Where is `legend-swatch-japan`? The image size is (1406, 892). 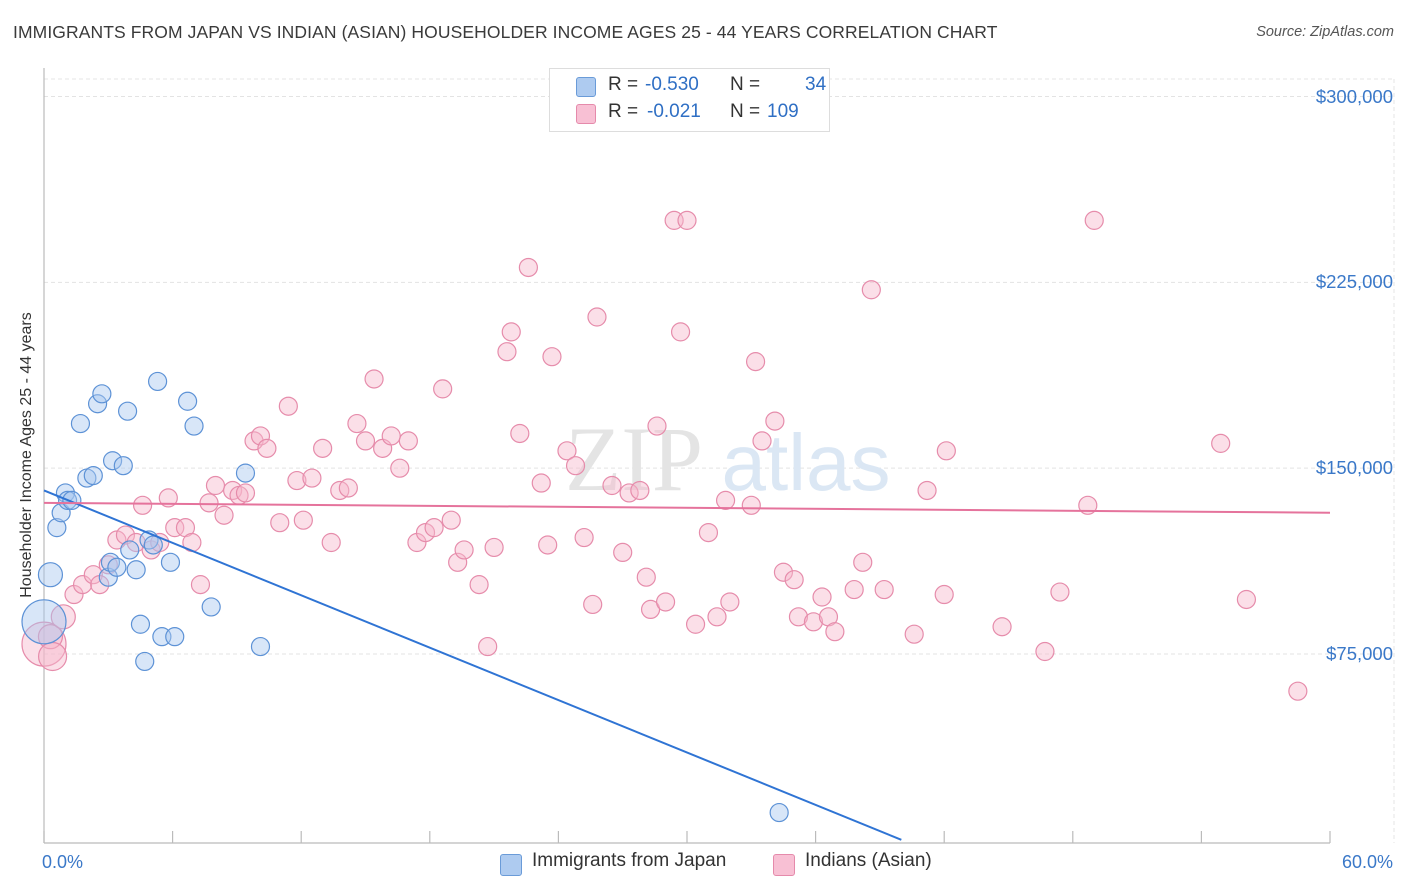 legend-swatch-japan is located at coordinates (586, 87).